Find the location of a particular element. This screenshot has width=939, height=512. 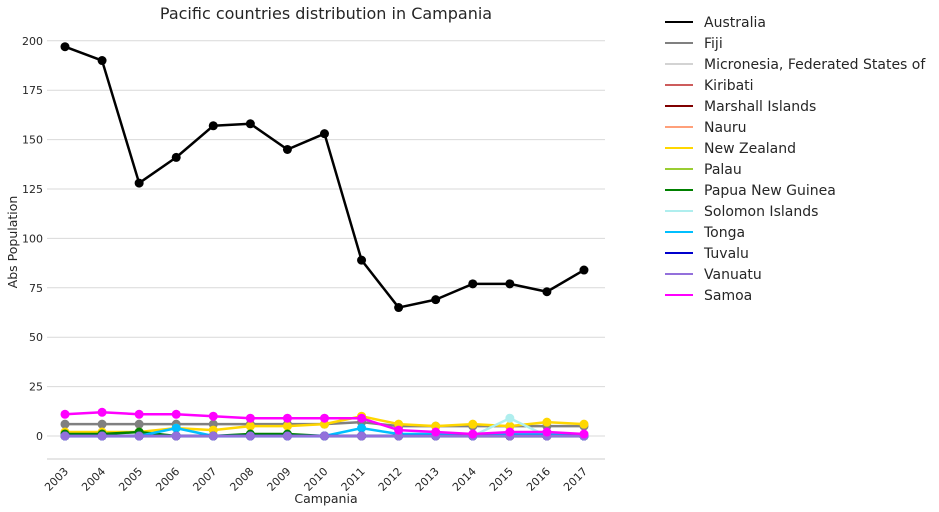

legend-label: Samoa is located at coordinates (728, 296).